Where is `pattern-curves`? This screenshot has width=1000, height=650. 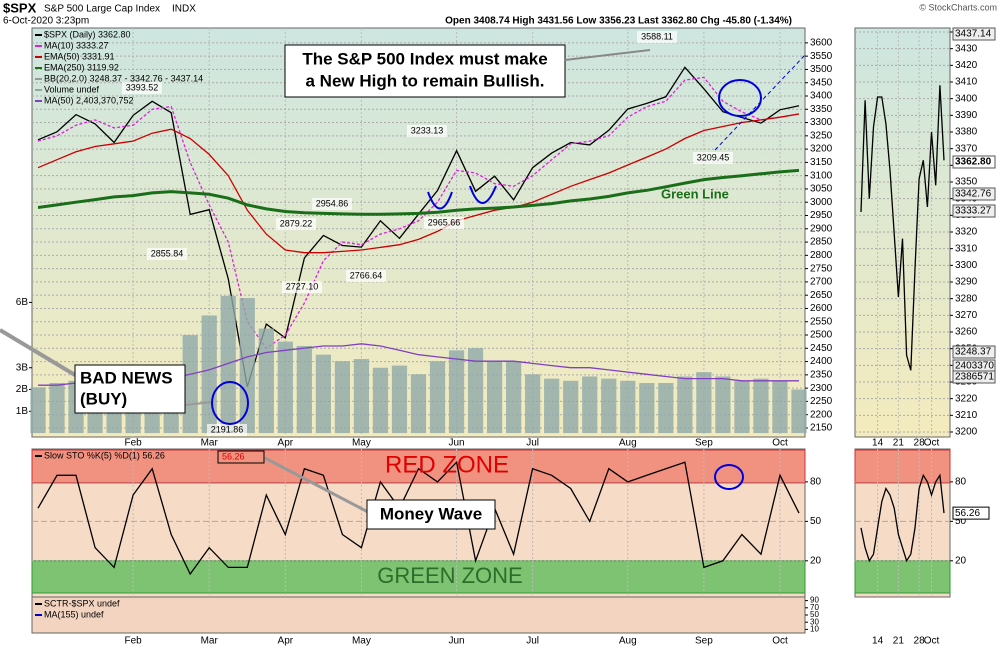 pattern-curves is located at coordinates (462, 197).